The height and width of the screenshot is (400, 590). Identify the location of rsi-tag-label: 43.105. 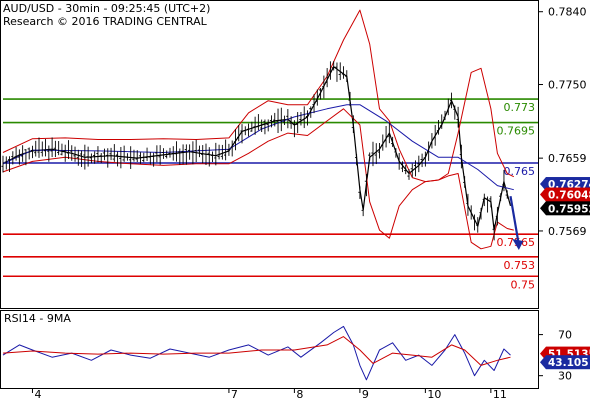
(568, 363).